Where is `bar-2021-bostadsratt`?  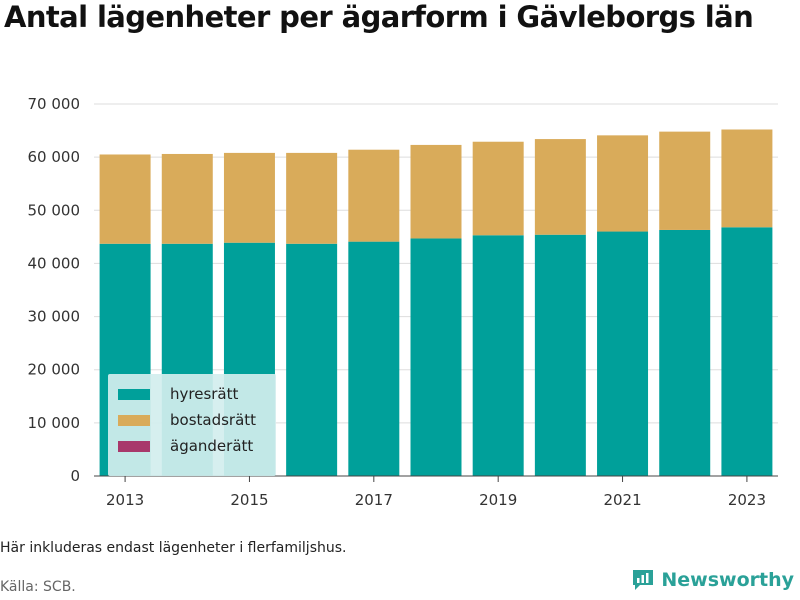 bar-2021-bostadsratt is located at coordinates (623, 183).